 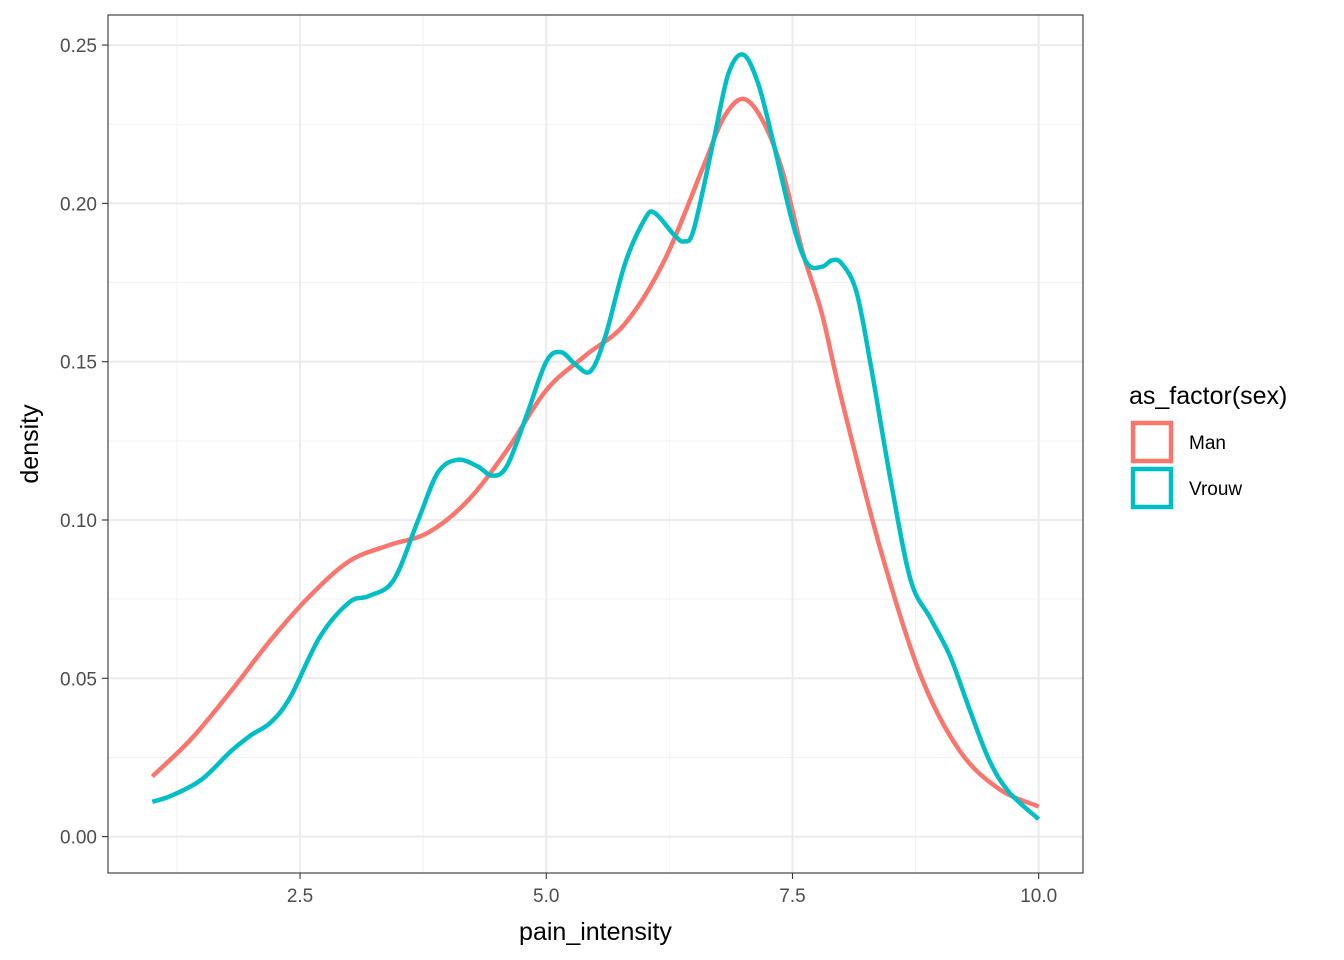 What do you see at coordinates (78, 46) in the screenshot?
I see `y-tick-label: 0.25` at bounding box center [78, 46].